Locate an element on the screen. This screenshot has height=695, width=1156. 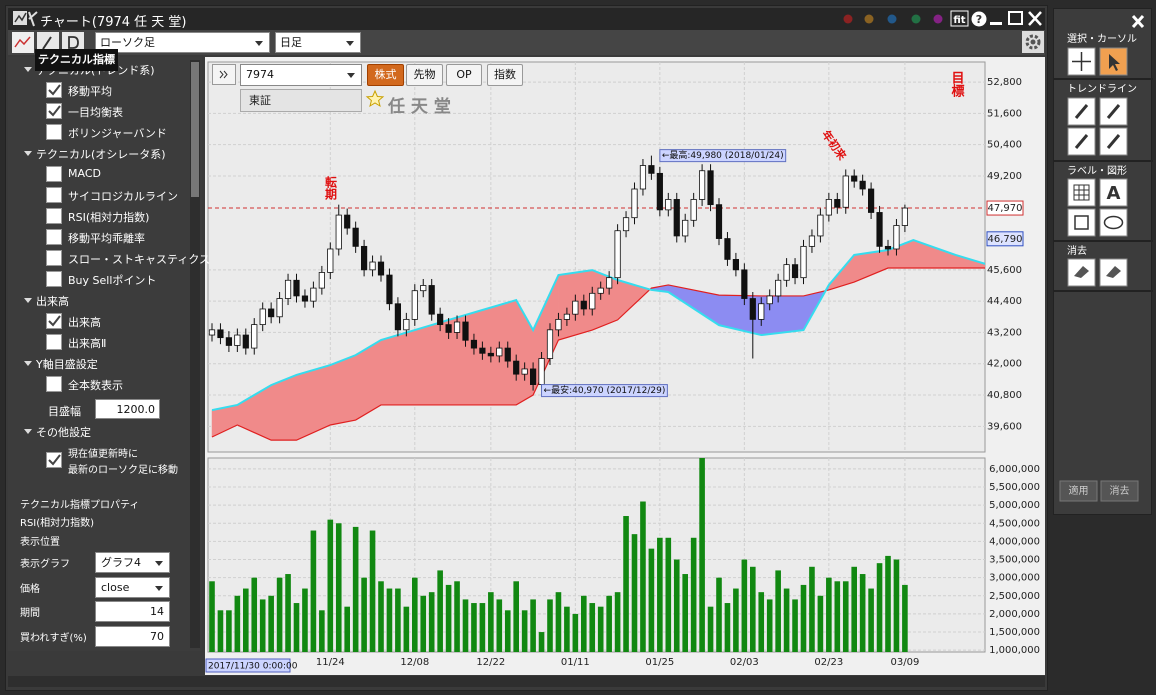
item-label: 最新のローソク足に移動 is located at coordinates (123, 470).